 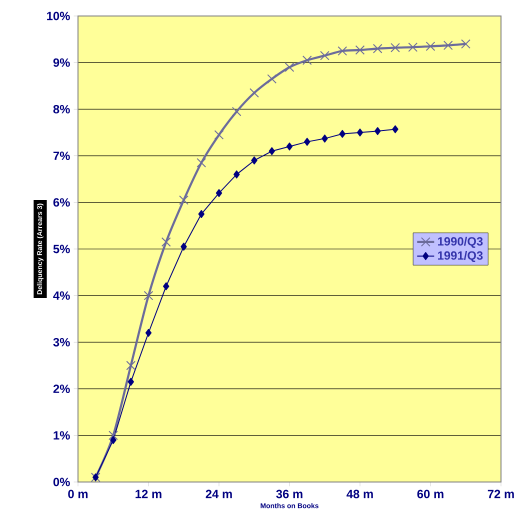 What do you see at coordinates (61, 482) in the screenshot?
I see `y-tick-label: 0%` at bounding box center [61, 482].